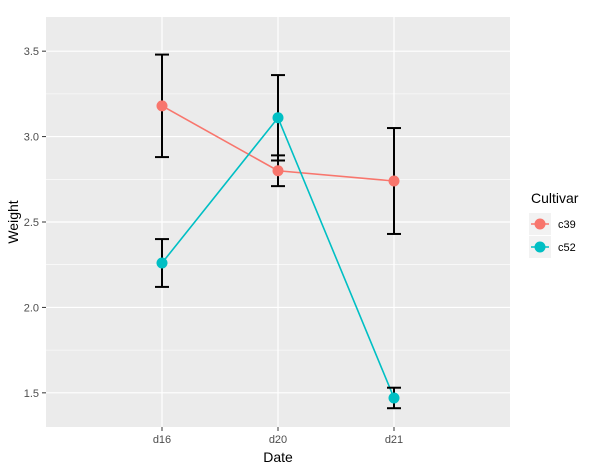 Image resolution: width=594 pixels, height=464 pixels. I want to click on point-c39-d20, so click(278, 171).